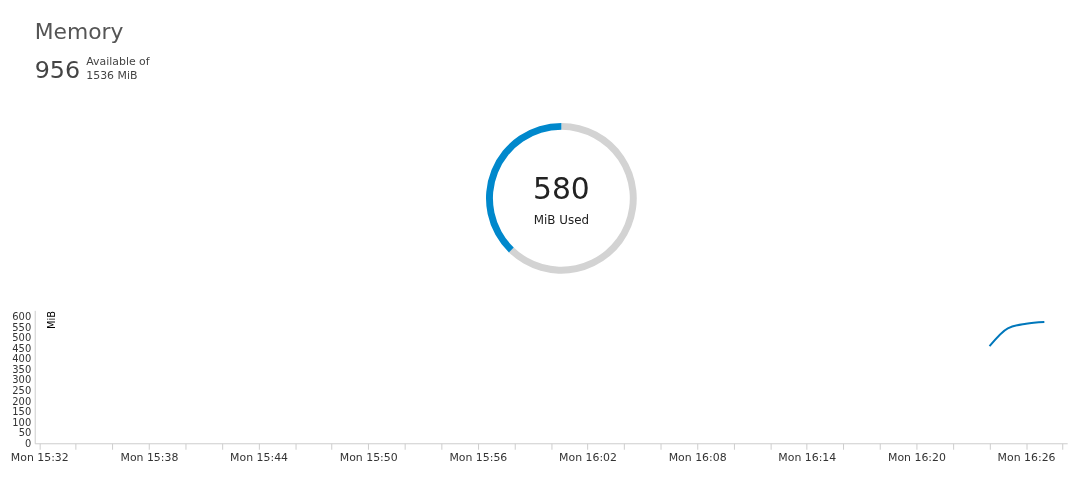  I want to click on y-axis-title: MiB, so click(52, 319).